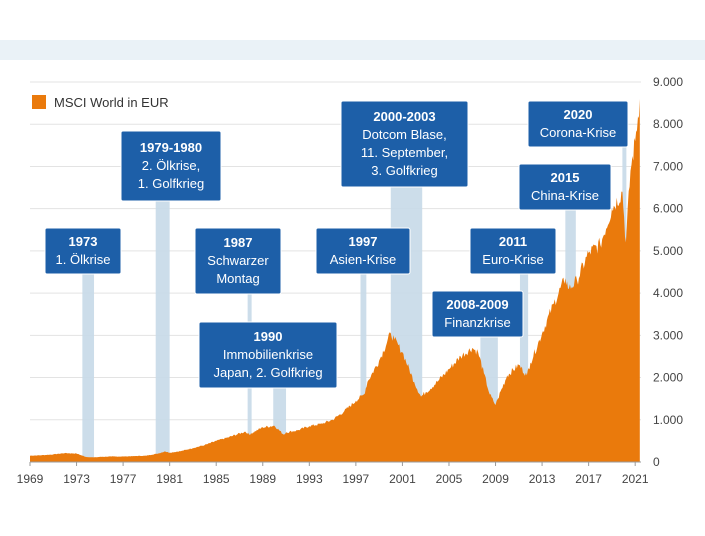 This screenshot has width=705, height=536. I want to click on event-description-label: China-Krise, so click(565, 195).